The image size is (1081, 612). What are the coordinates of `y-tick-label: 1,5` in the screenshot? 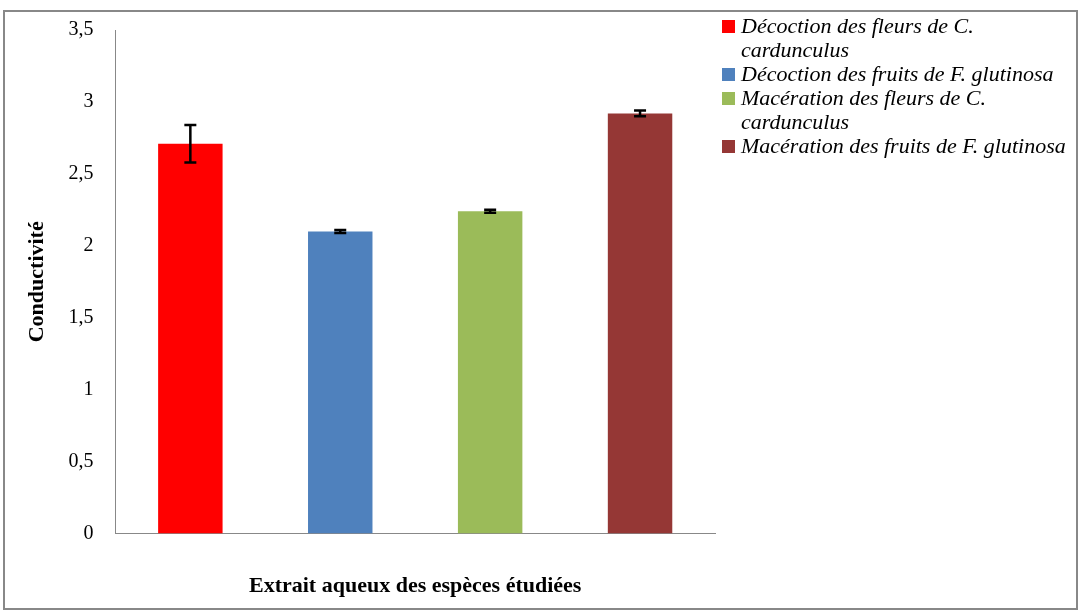 It's located at (81, 316).